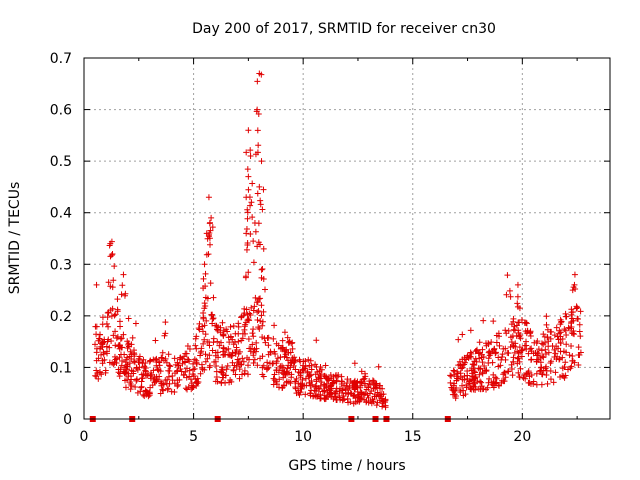 This screenshot has width=640, height=480. I want to click on x-tick-label: 15, so click(413, 437).